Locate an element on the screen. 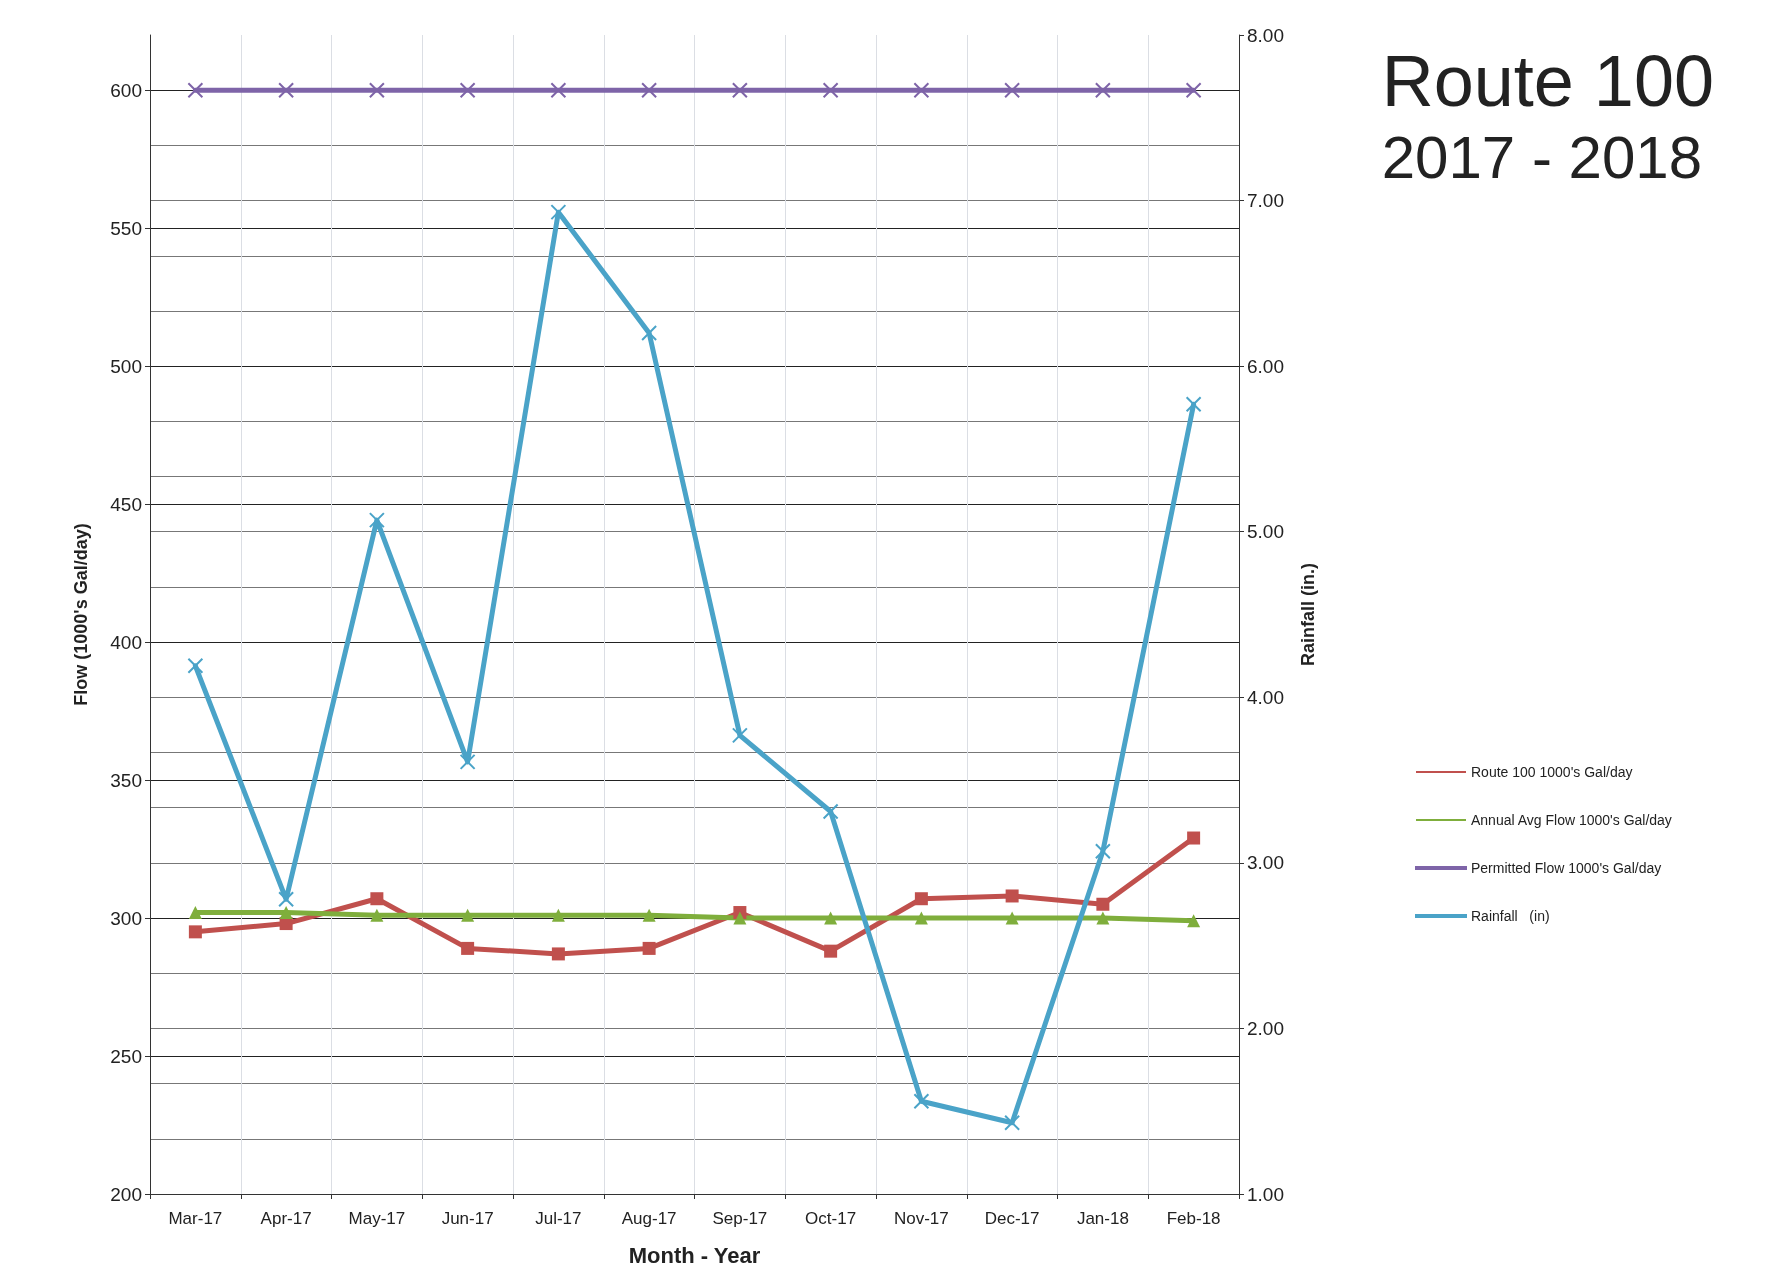 This screenshot has height=1284, width=1779. y2-tick-label: 2.00 is located at coordinates (1265, 1028).